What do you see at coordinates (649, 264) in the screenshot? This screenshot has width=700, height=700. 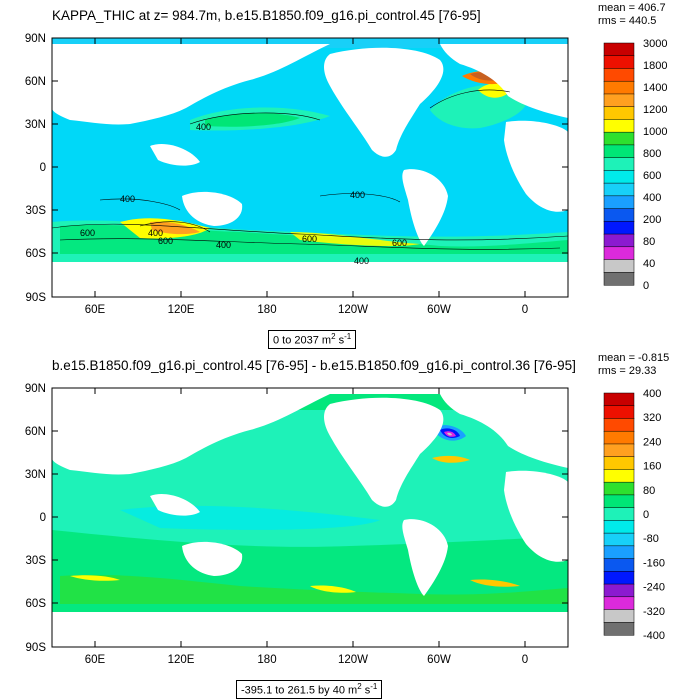 I see `colorbar-label: 40` at bounding box center [649, 264].